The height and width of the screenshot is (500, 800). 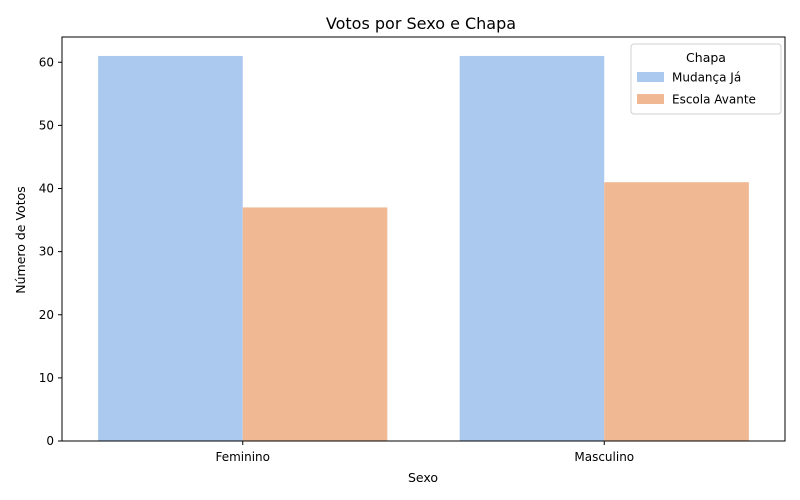 I want to click on y-axis-label: Número de Votos, so click(x=20, y=240).